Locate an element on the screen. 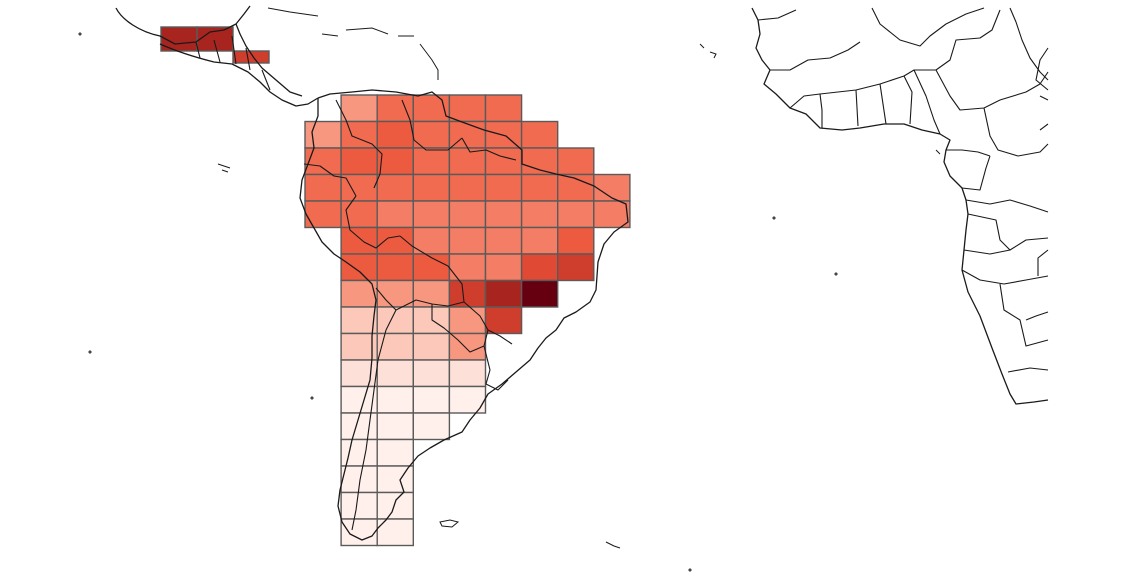 The image size is (1125, 579). brazil-uruguay-border is located at coordinates (496, 368).